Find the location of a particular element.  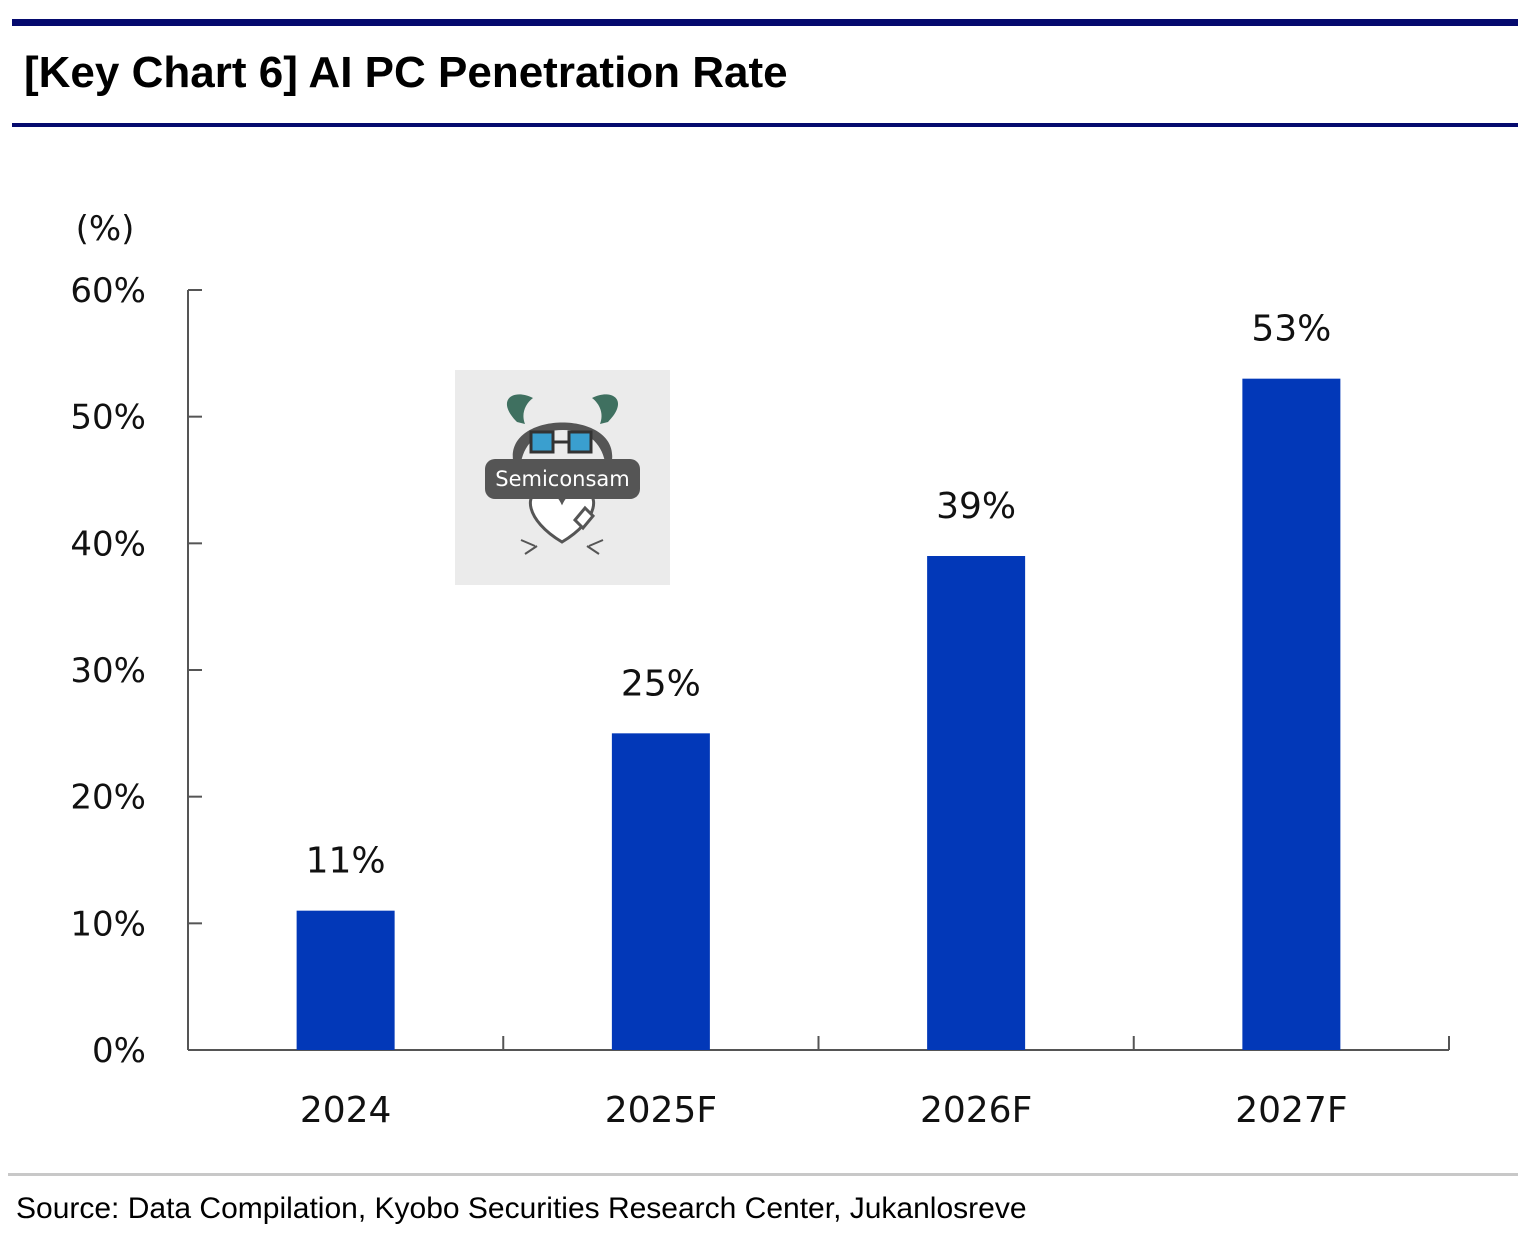

bar-2027f is located at coordinates (1291, 714).